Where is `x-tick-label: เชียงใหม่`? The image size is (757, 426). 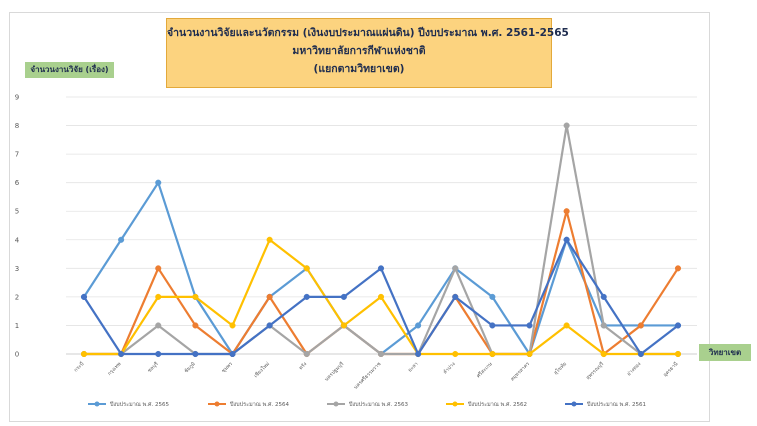 x-tick-label: เชียงใหม่ is located at coordinates (261, 369).